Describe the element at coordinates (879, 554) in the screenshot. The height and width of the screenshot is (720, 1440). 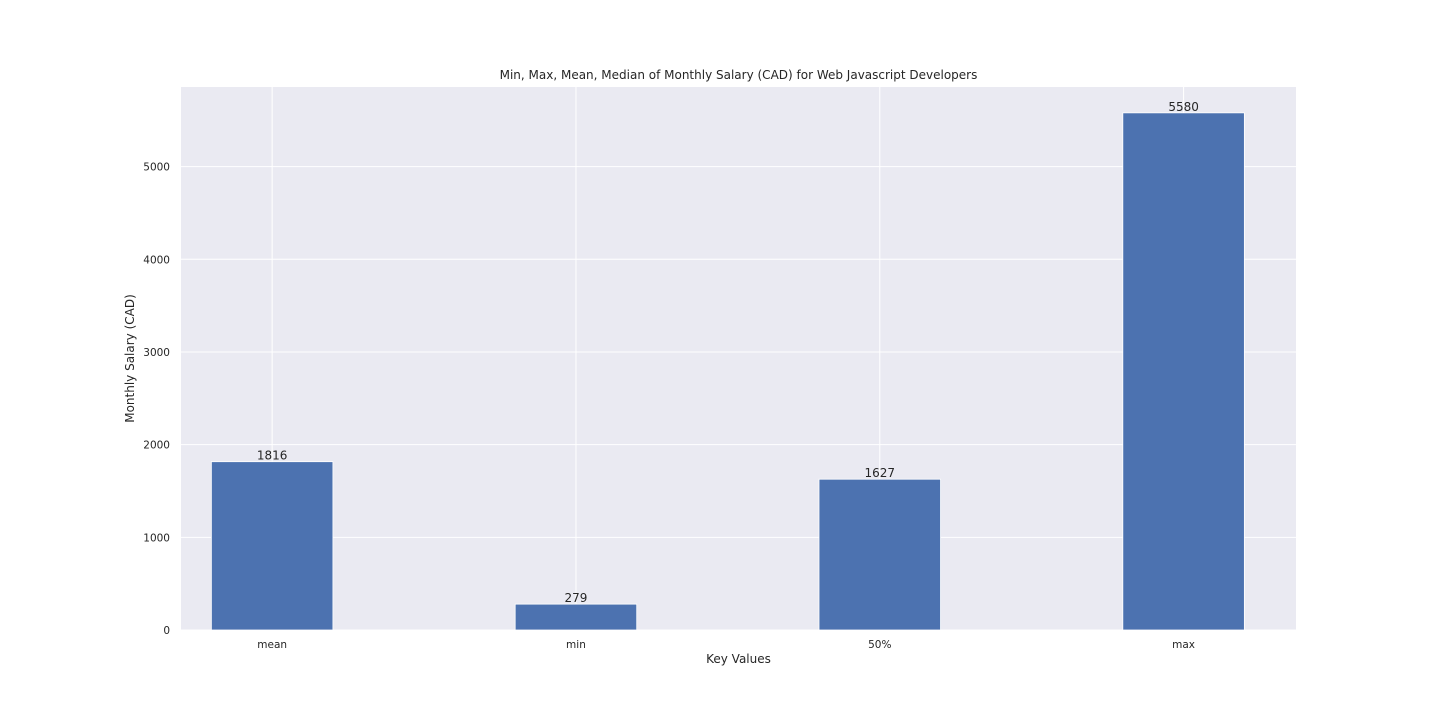
I see `bar-50pct` at that location.